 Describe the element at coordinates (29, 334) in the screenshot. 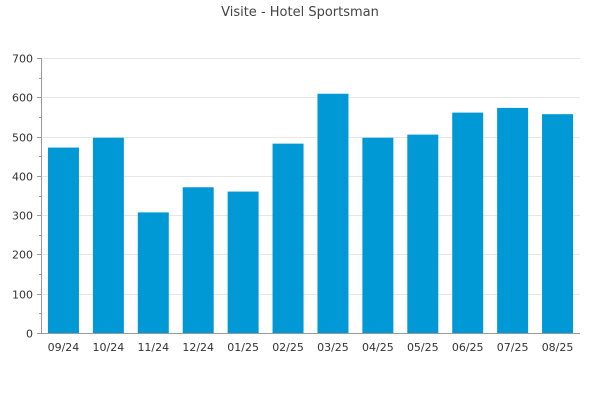

I see `y-tick-label: 0` at that location.